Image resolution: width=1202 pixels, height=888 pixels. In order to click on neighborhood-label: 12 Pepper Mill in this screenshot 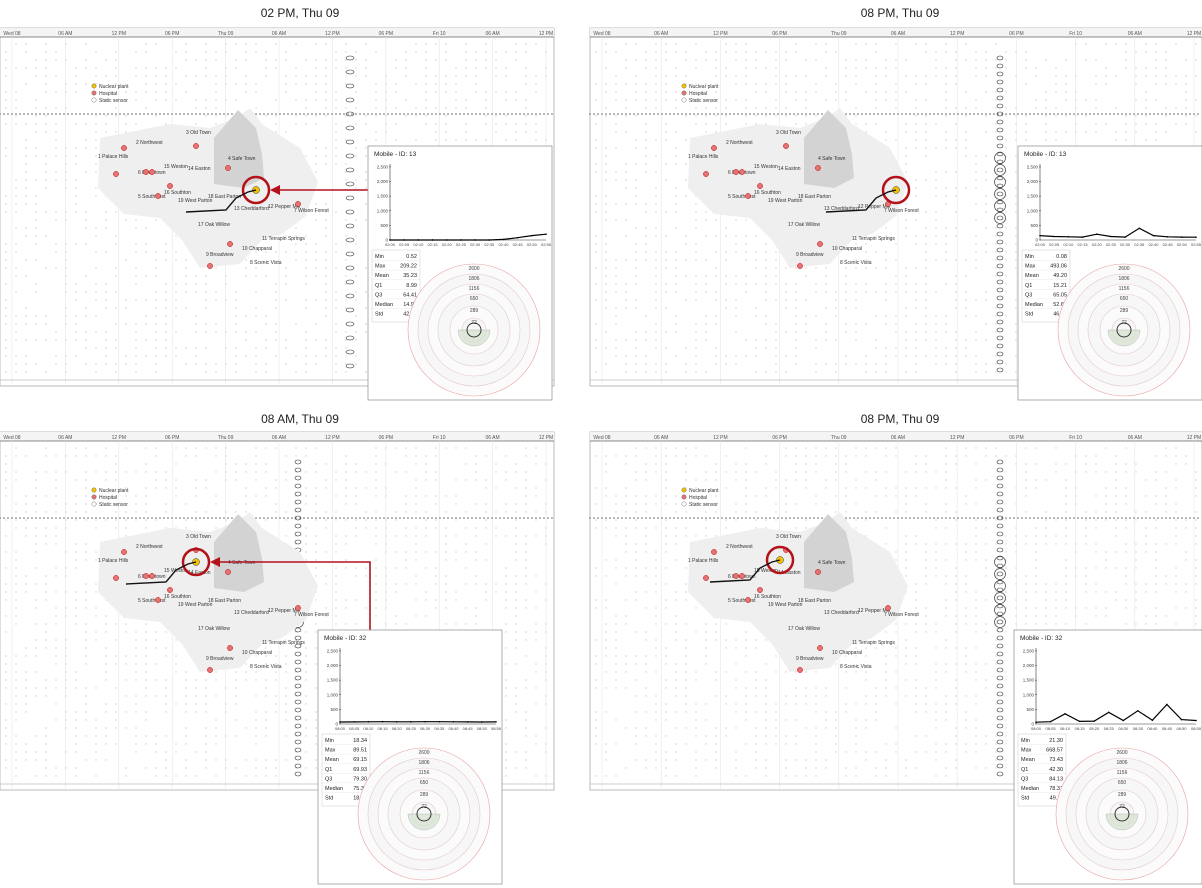, I will do `click(284, 207)`.